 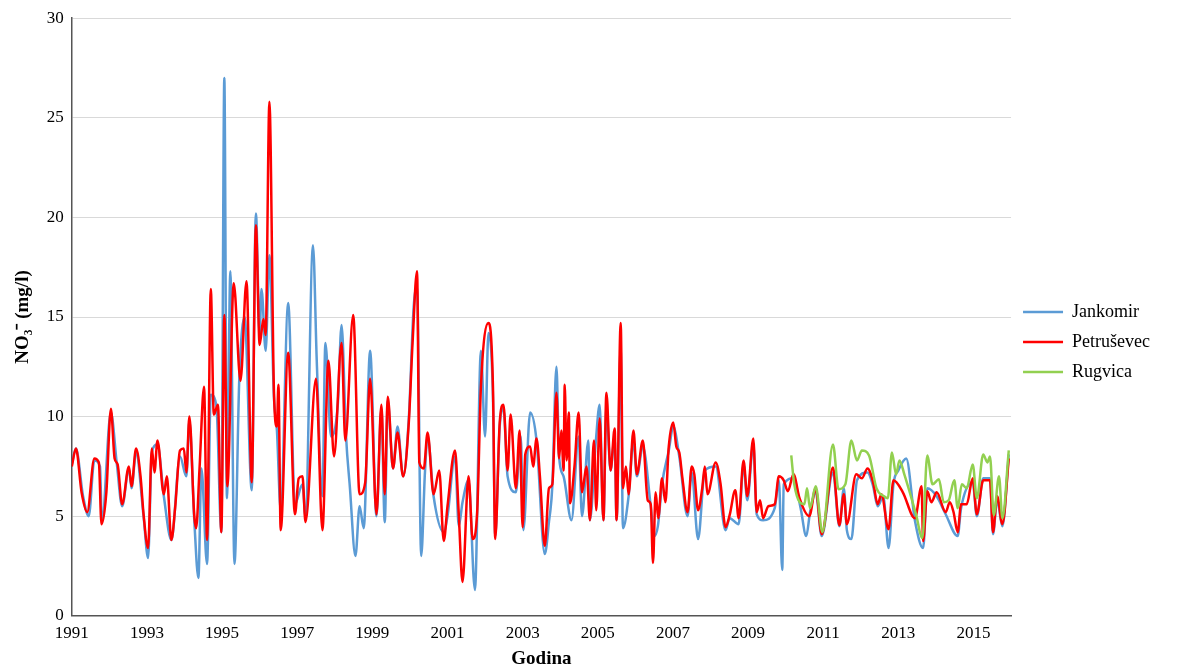 What do you see at coordinates (823, 633) in the screenshot?
I see `x-tick-label: 2011` at bounding box center [823, 633].